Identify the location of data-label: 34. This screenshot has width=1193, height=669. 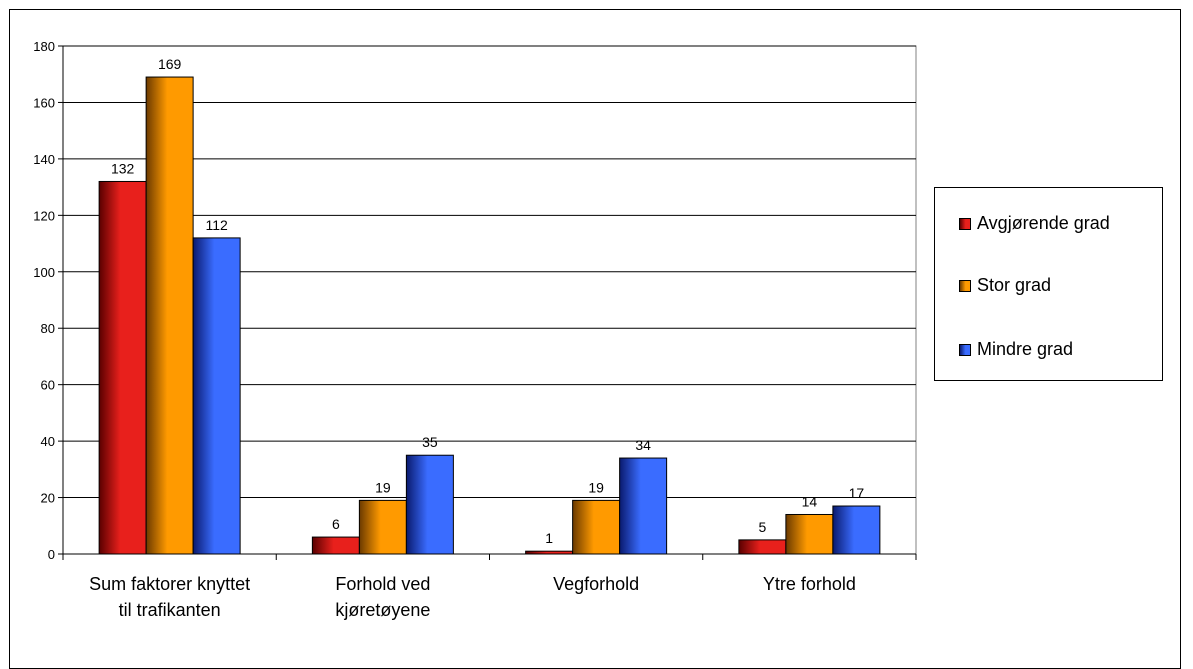
(643, 445).